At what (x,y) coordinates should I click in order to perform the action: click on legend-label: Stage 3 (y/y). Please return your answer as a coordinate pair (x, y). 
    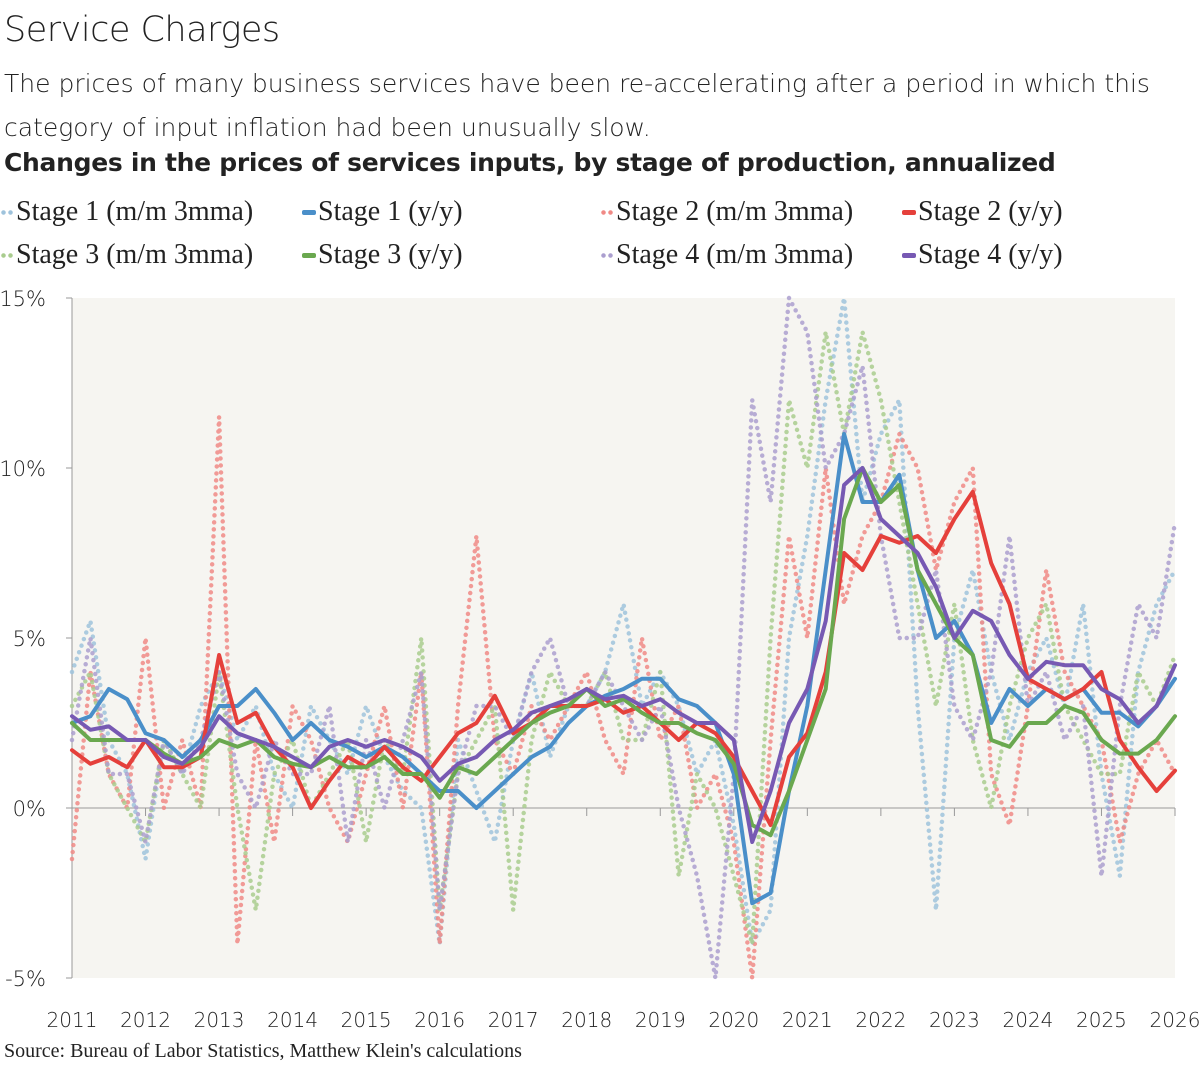
    Looking at the image, I should click on (390, 254).